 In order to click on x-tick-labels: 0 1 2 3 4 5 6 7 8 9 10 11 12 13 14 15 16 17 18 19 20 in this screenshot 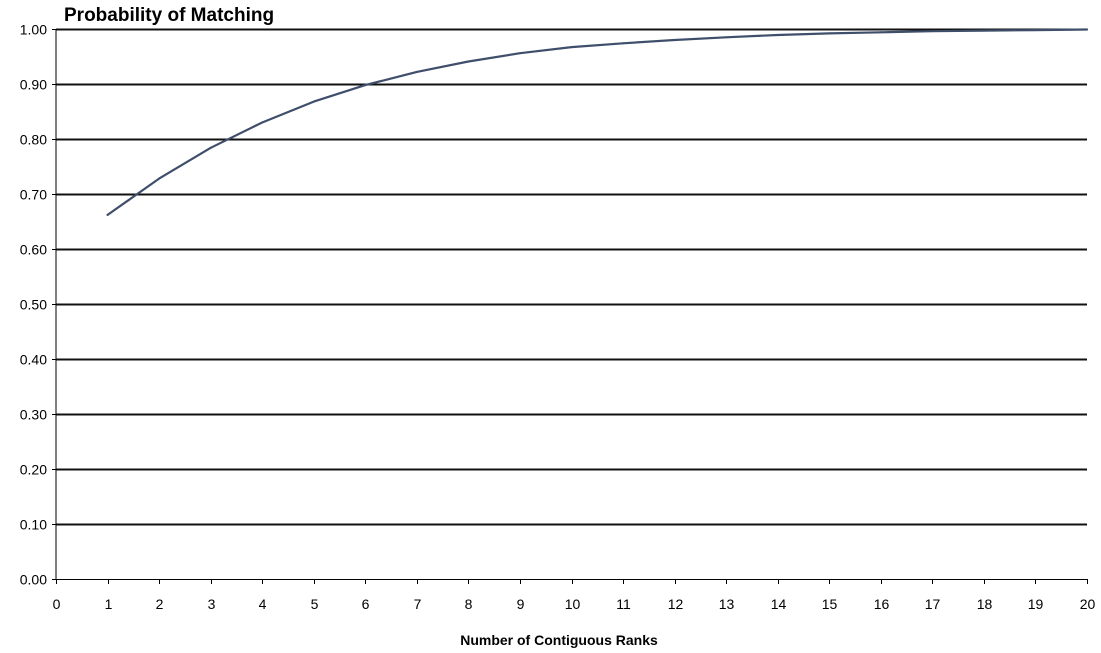, I will do `click(574, 604)`.